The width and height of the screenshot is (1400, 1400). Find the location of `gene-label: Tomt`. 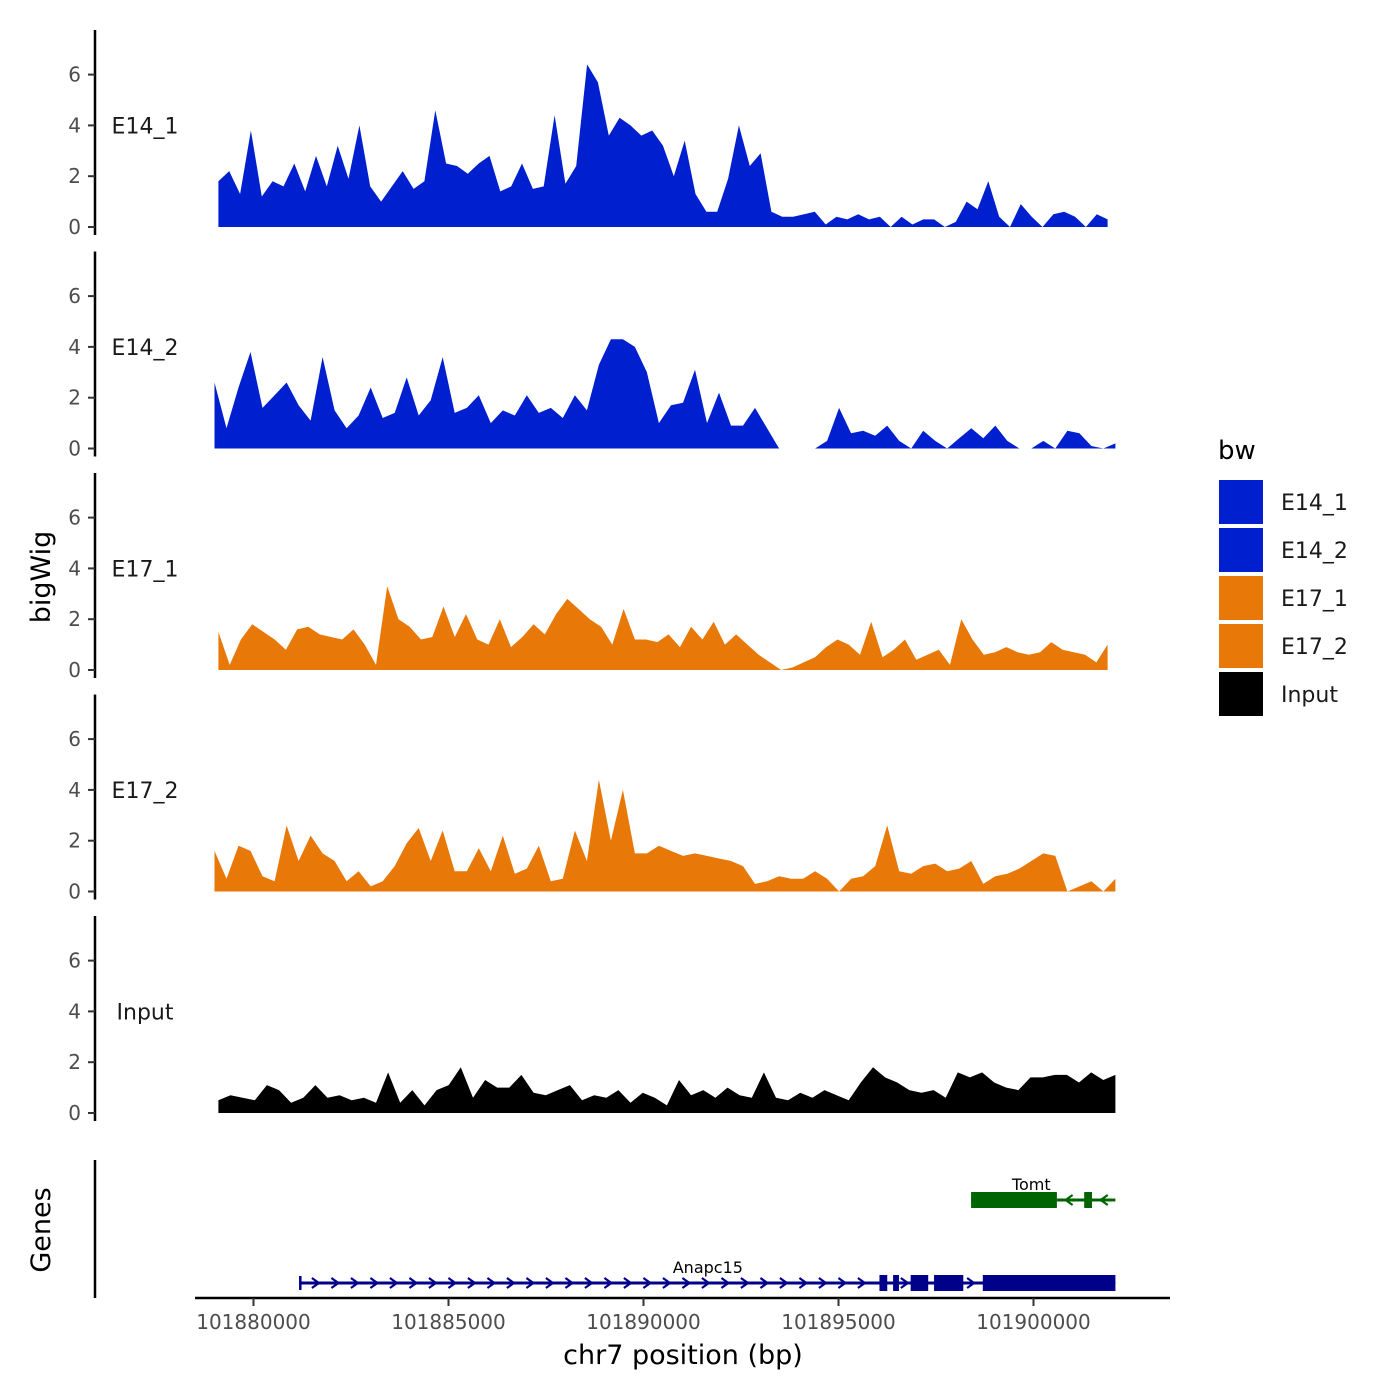

gene-label: Tomt is located at coordinates (1031, 1184).